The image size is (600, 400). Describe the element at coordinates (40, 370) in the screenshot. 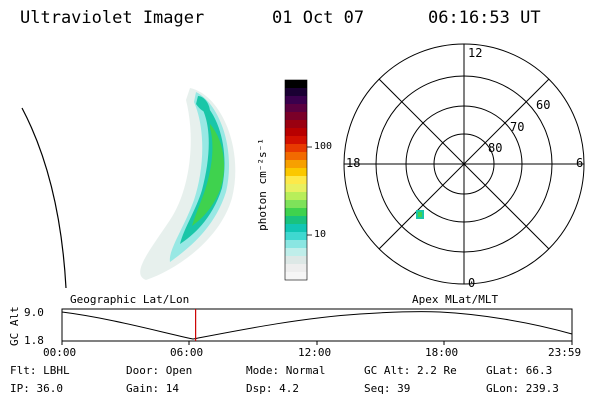

I see `status-flt: Flt: LBHL` at that location.